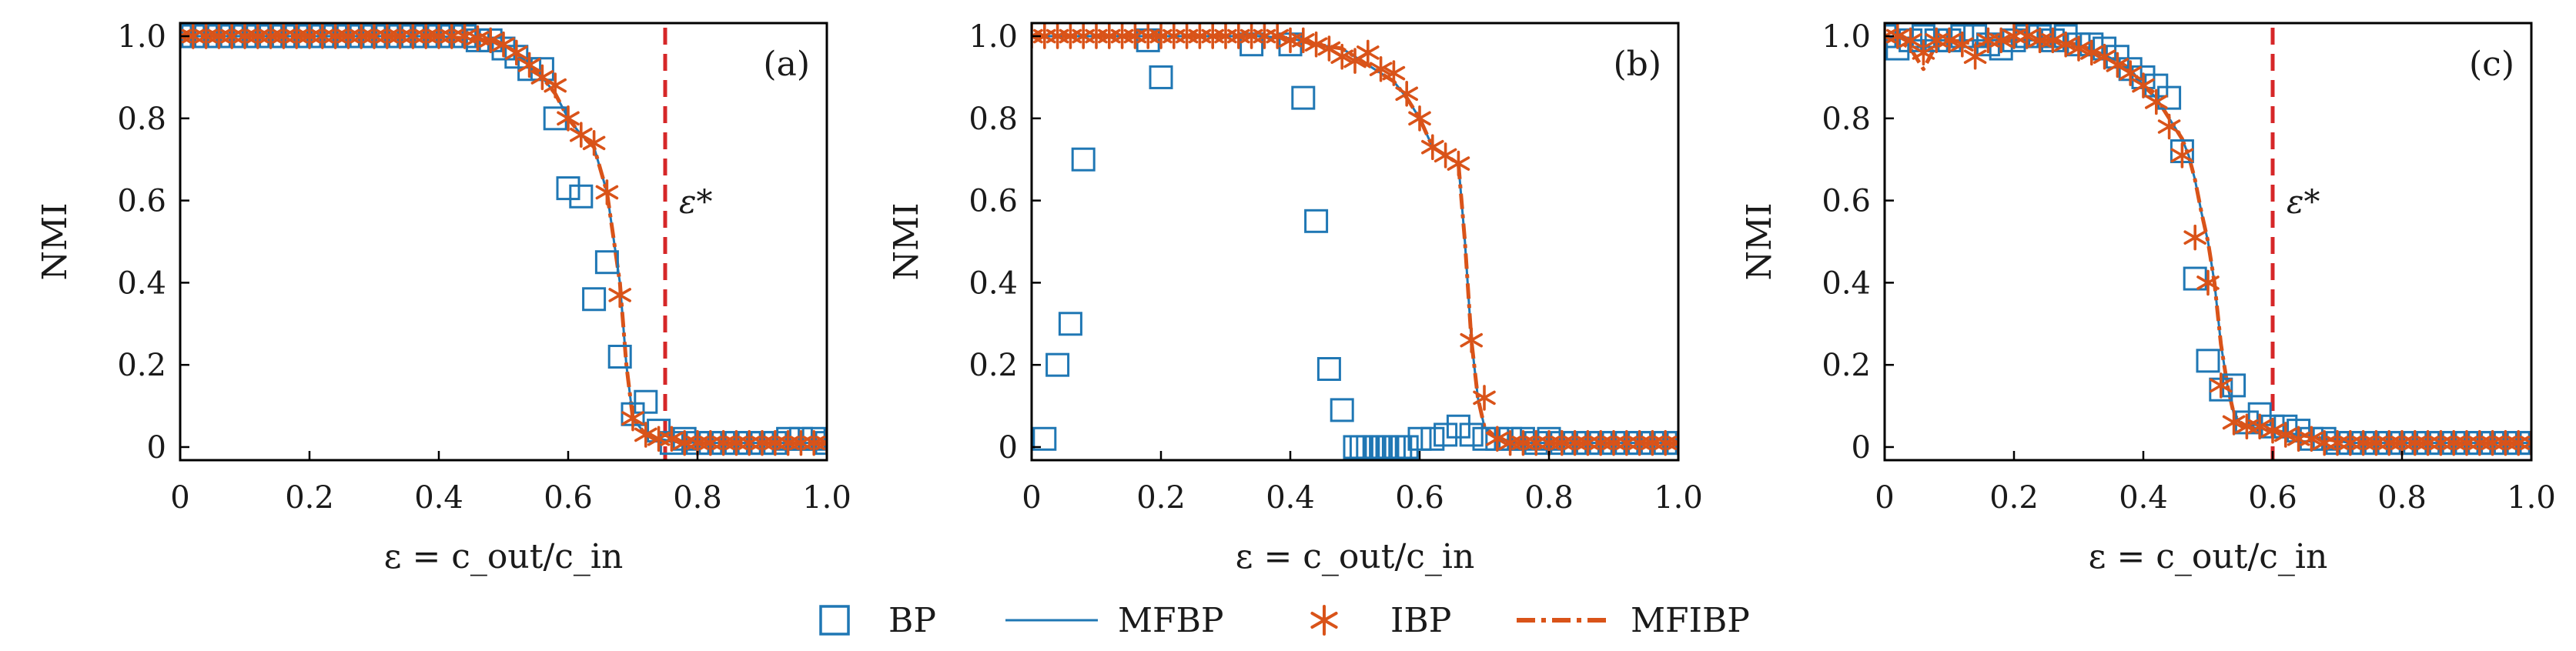 This screenshot has width=2576, height=651. What do you see at coordinates (2303, 202) in the screenshot?
I see `threshold-label-c: ε*` at bounding box center [2303, 202].